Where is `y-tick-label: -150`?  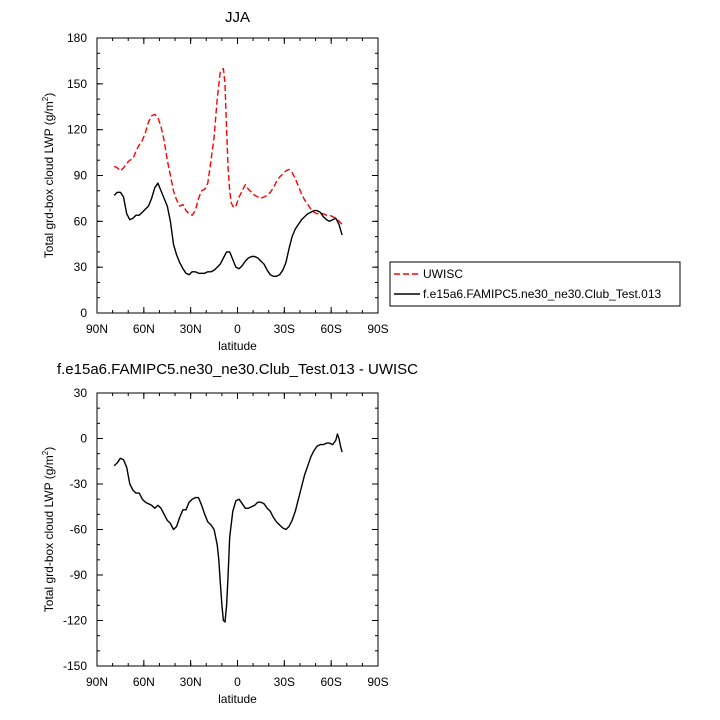
y-tick-label: -150 is located at coordinates (75, 666).